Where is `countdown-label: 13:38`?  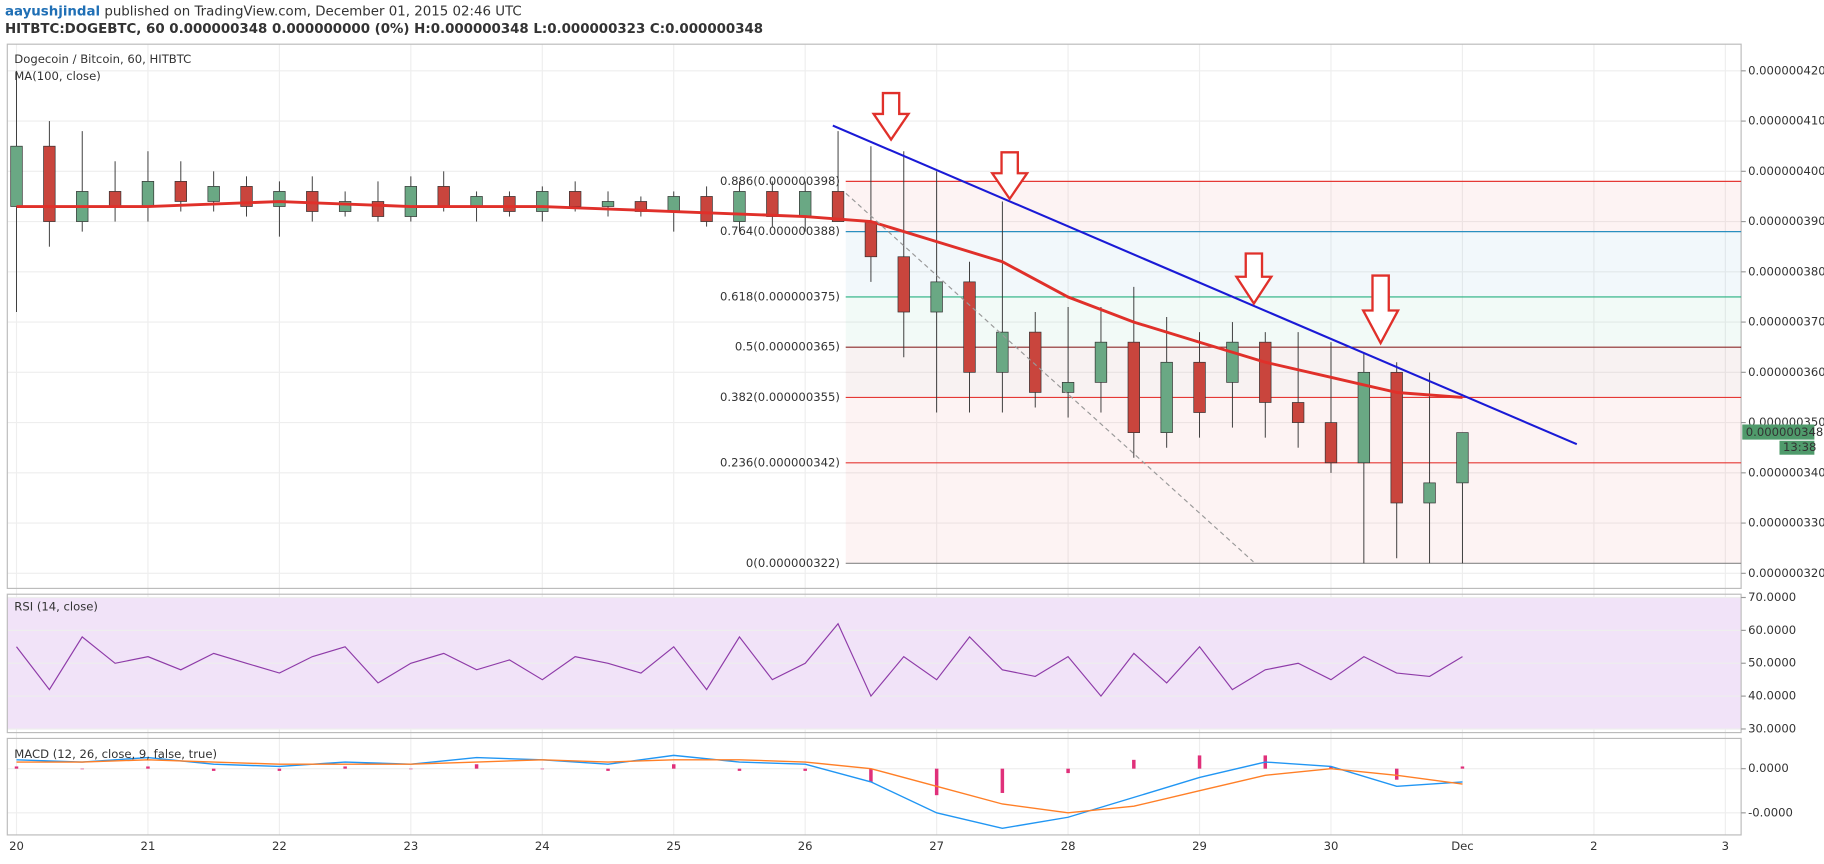 countdown-label: 13:38 is located at coordinates (1799, 447).